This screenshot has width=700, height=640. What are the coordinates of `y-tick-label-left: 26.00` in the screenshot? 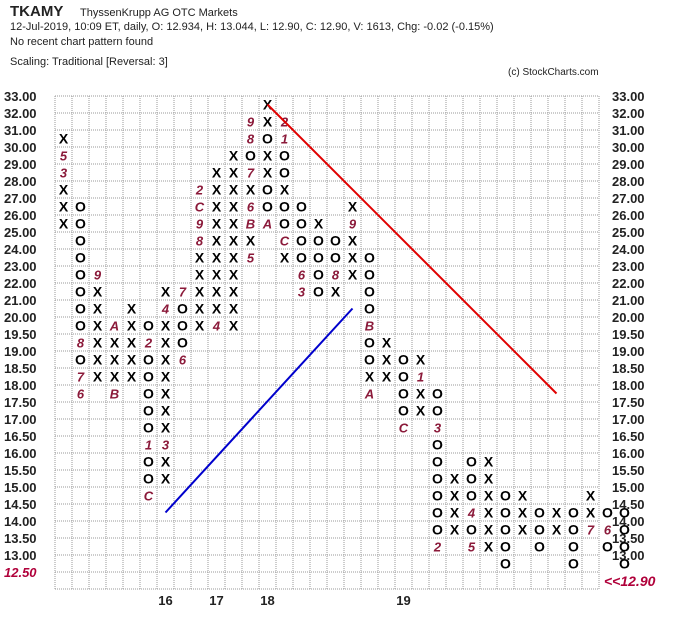 It's located at (20, 215).